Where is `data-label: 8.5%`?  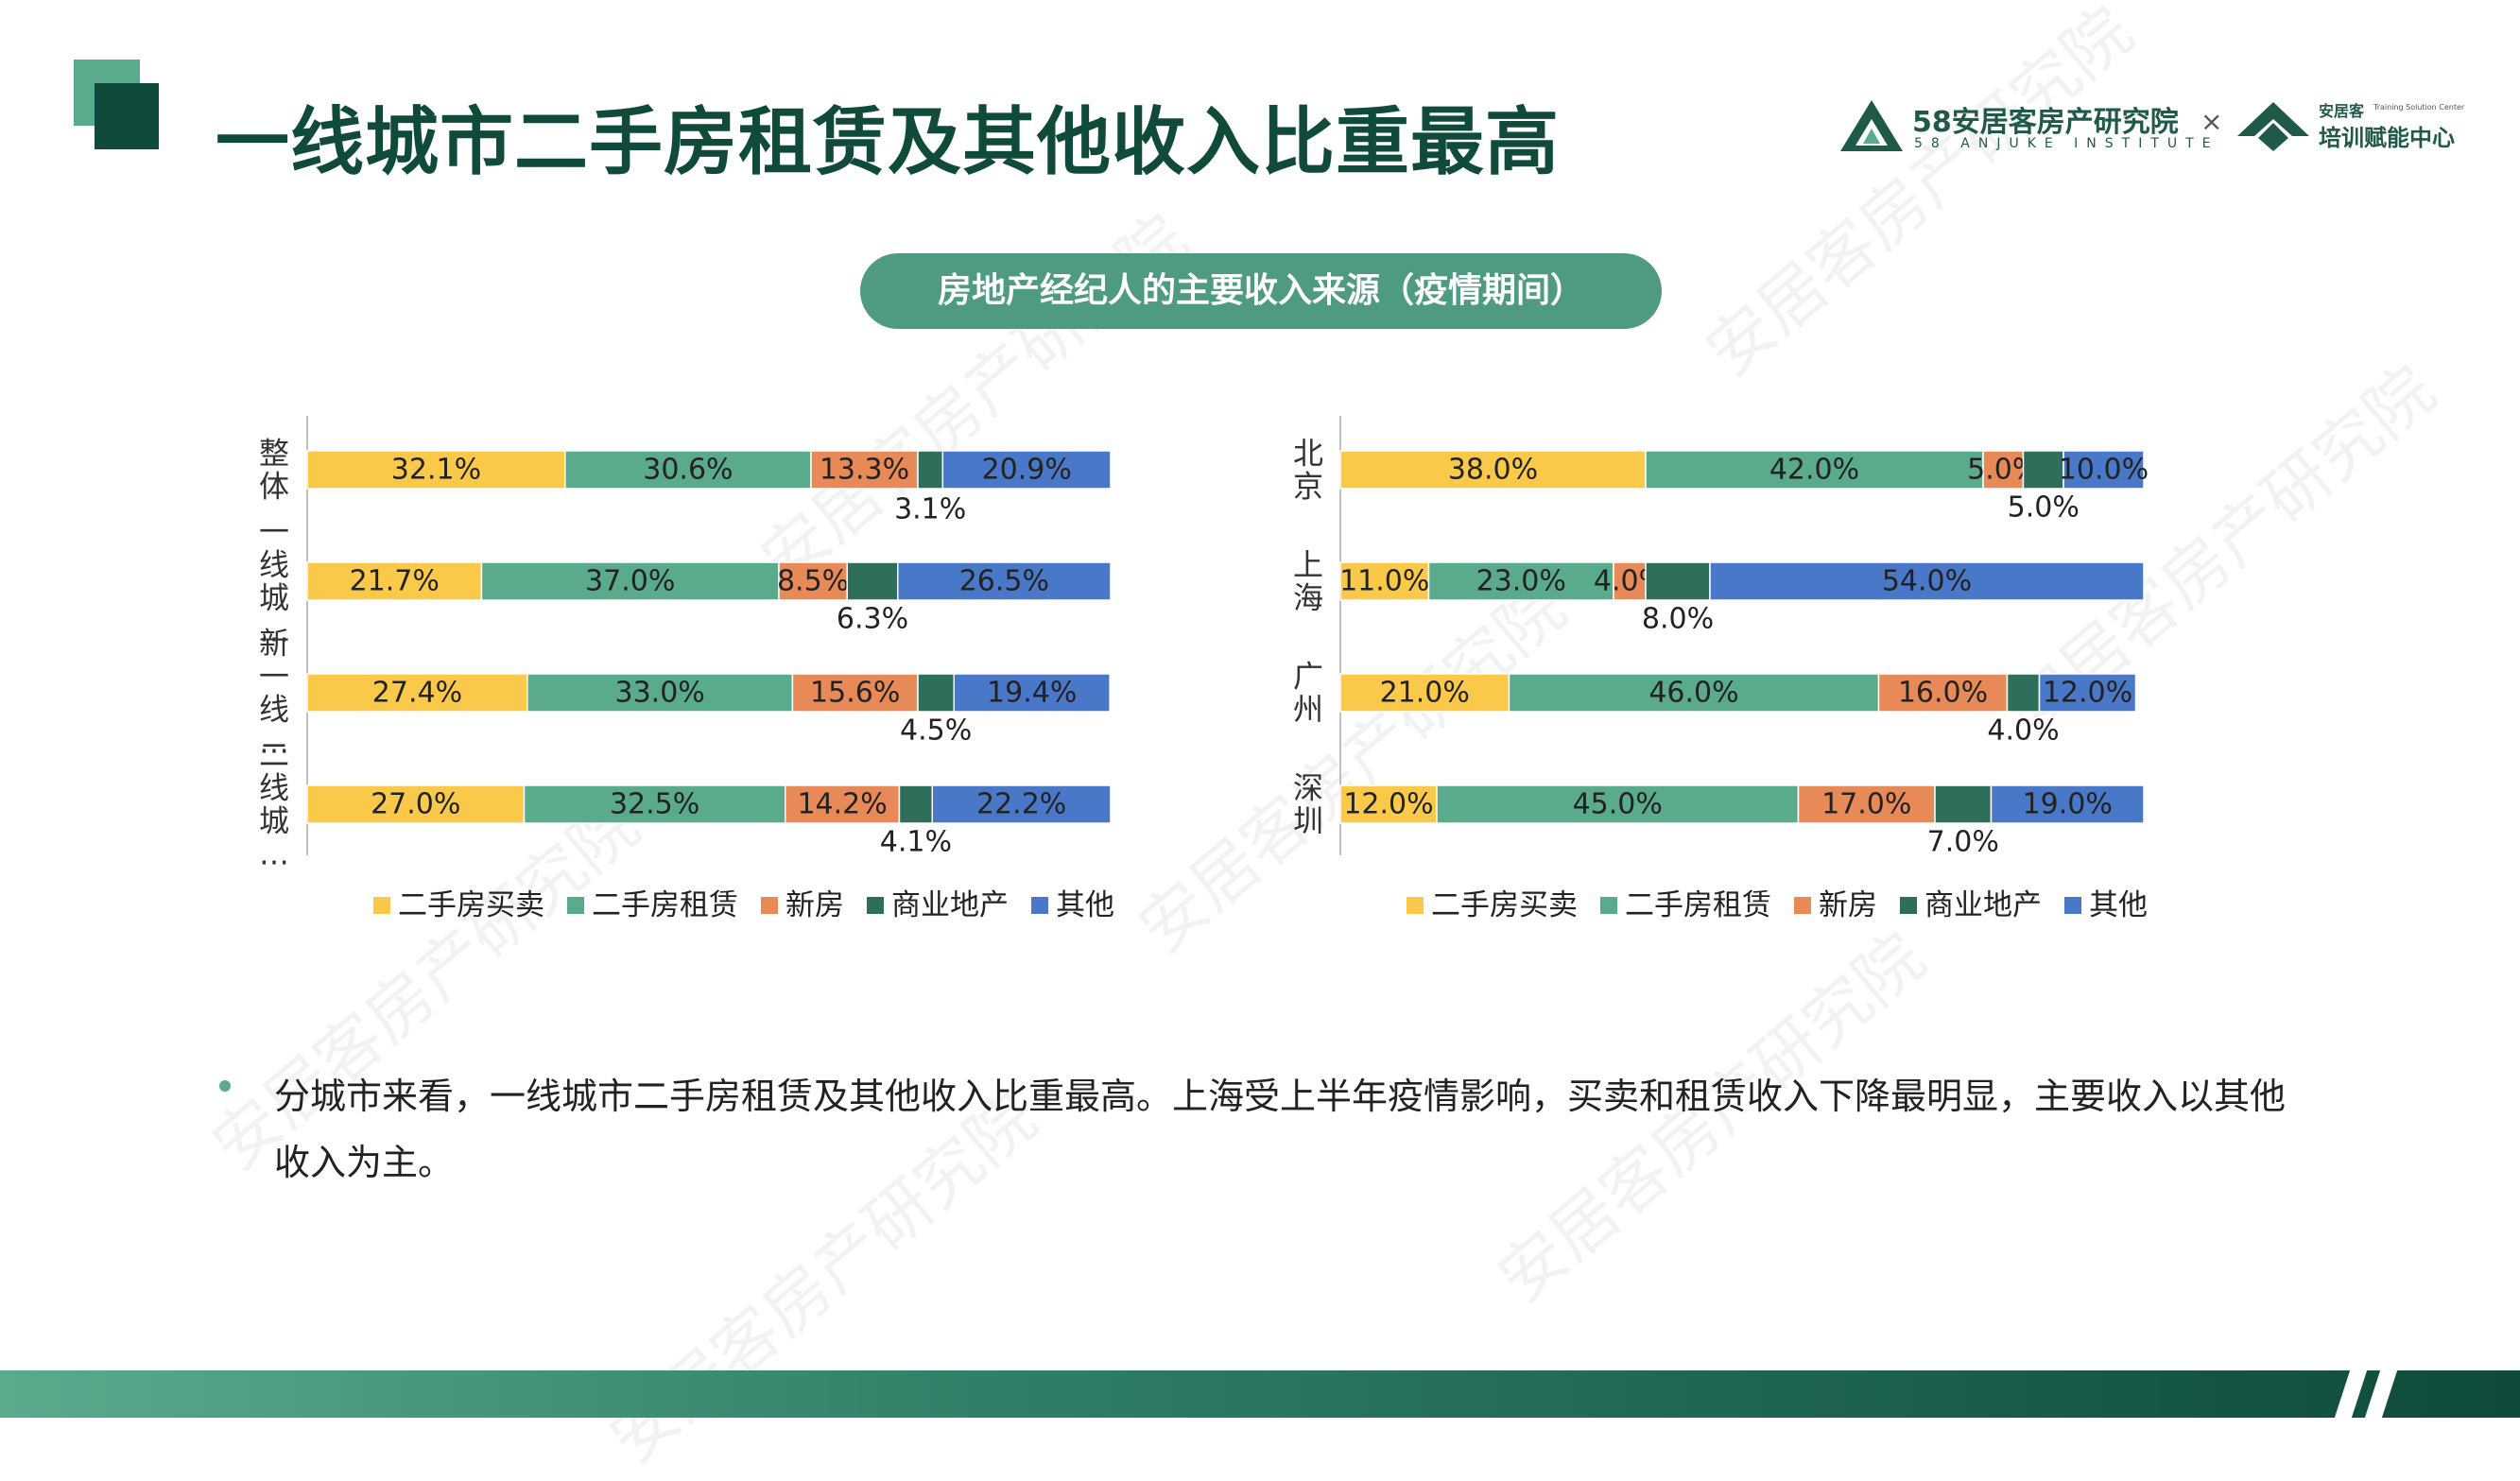
data-label: 8.5% is located at coordinates (813, 581).